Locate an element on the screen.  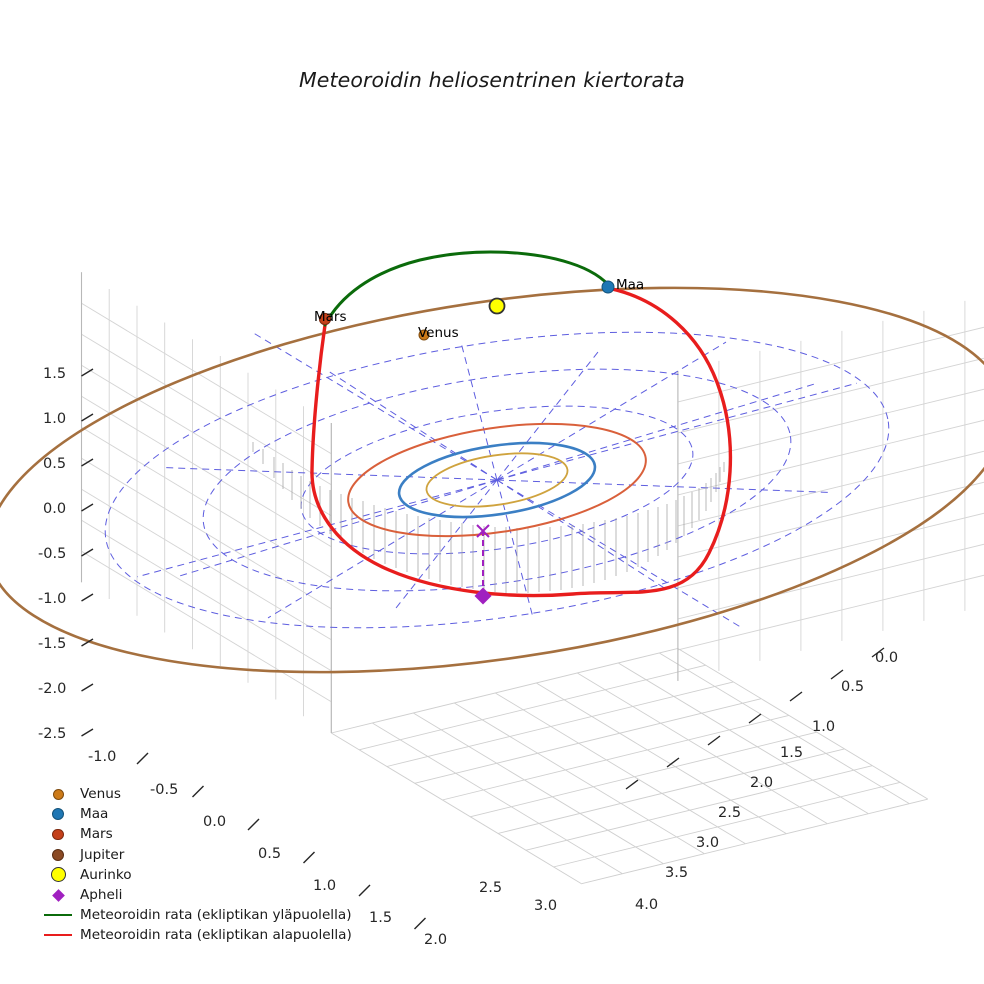
pane-right is located at coordinates (830, 490).